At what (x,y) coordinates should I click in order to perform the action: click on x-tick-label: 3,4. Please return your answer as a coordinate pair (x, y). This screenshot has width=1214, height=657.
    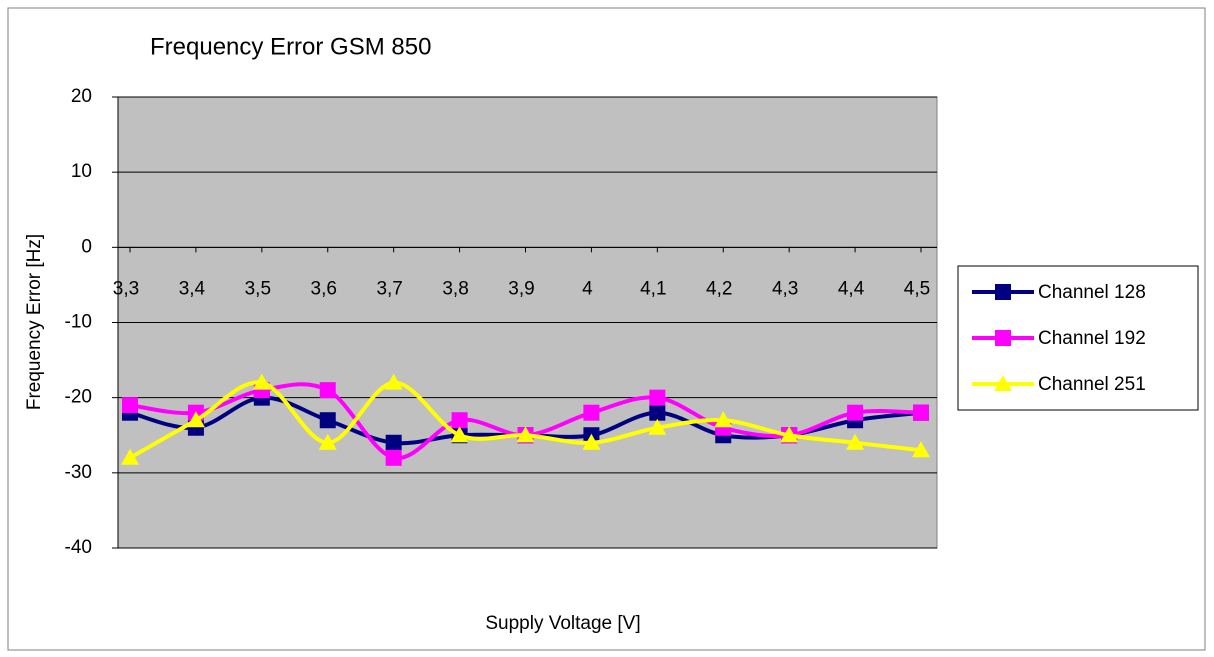
    Looking at the image, I should click on (192, 288).